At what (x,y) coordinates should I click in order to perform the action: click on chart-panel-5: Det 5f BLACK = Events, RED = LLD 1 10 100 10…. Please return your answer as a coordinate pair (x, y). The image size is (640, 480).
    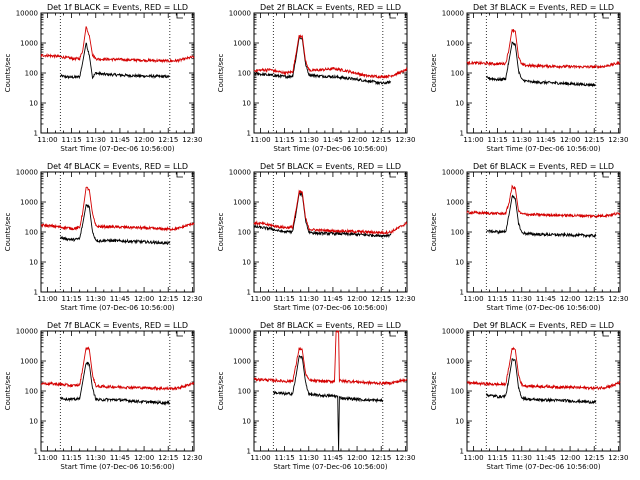
    Looking at the image, I should click on (316, 237).